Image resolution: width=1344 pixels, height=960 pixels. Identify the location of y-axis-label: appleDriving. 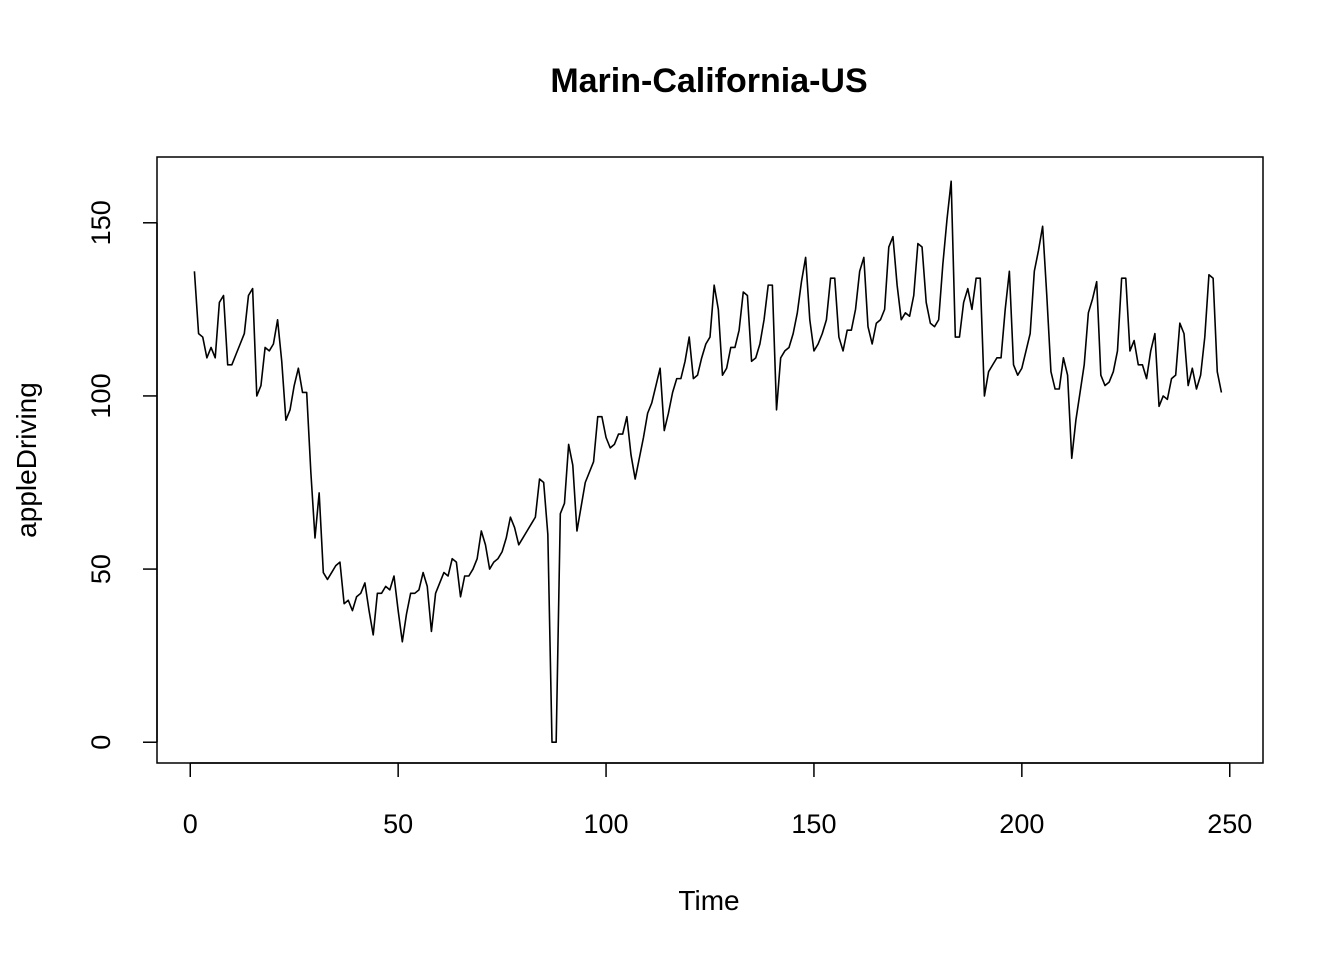
(26, 460).